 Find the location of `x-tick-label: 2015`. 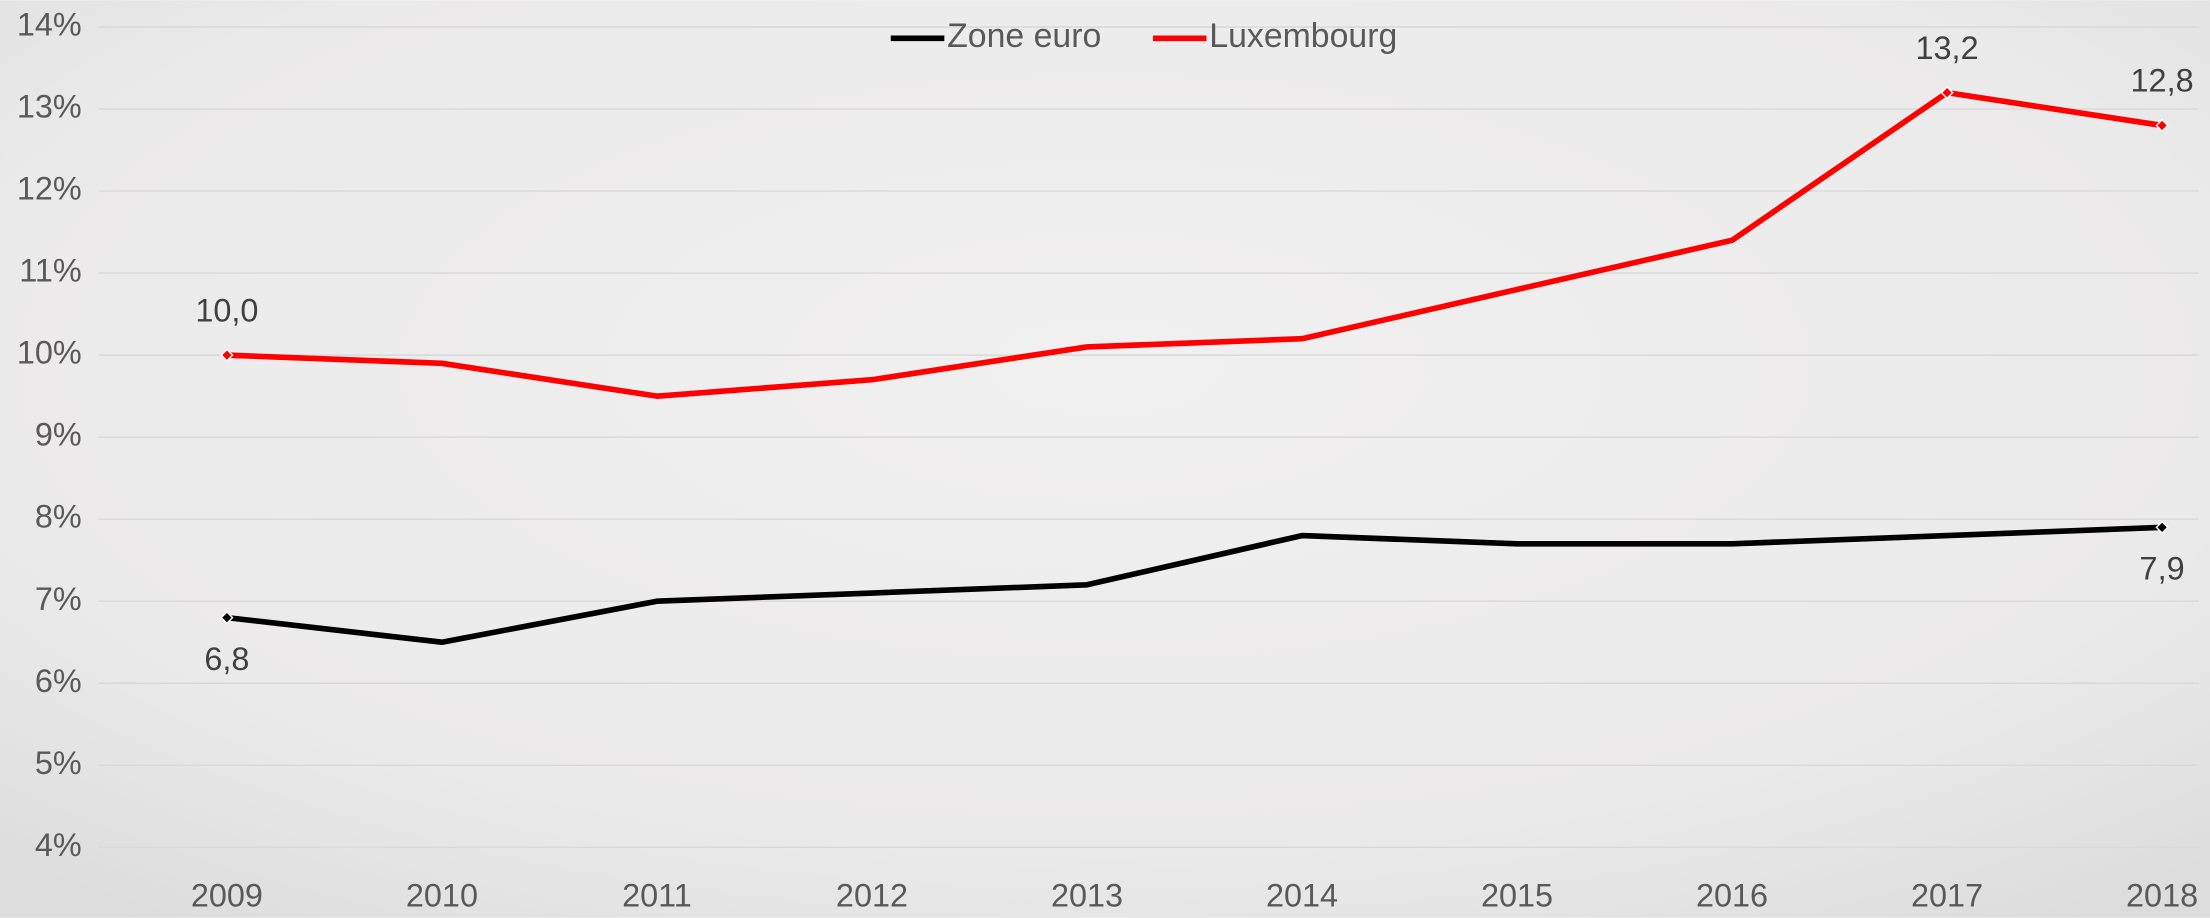

x-tick-label: 2015 is located at coordinates (1517, 896).